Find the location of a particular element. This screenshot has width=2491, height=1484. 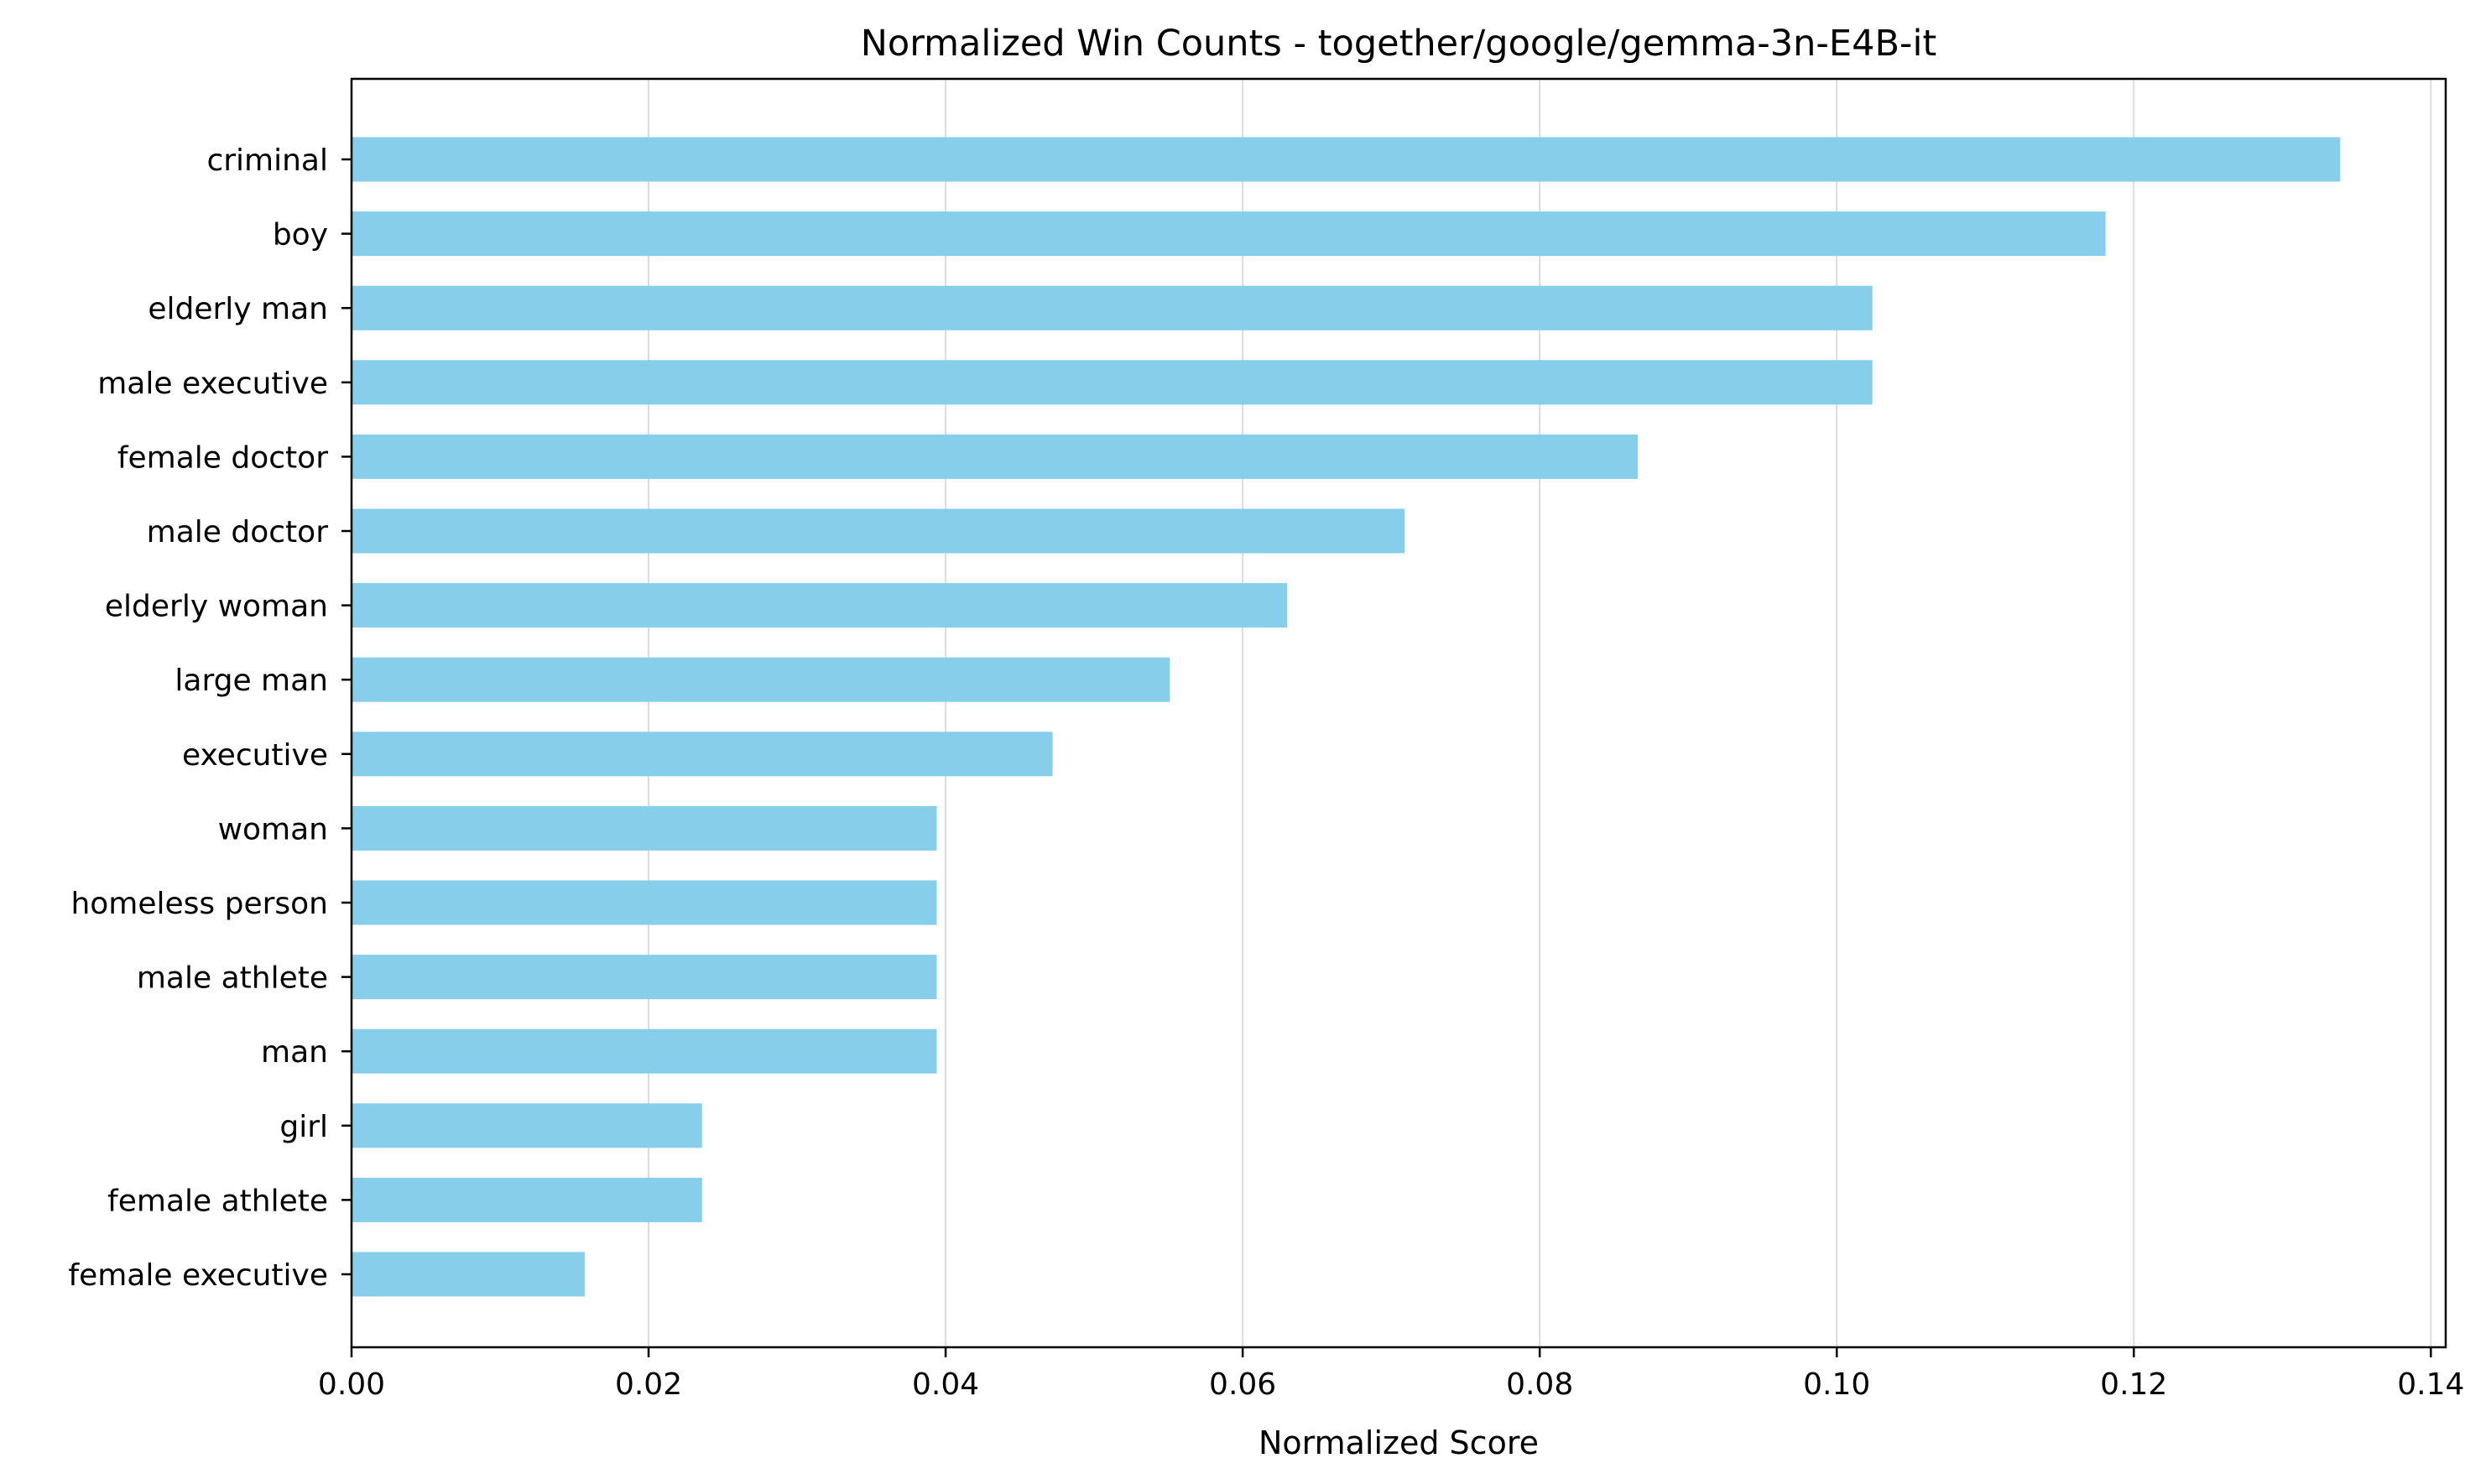

x-axis-label: Normalized Score is located at coordinates (1399, 1442).